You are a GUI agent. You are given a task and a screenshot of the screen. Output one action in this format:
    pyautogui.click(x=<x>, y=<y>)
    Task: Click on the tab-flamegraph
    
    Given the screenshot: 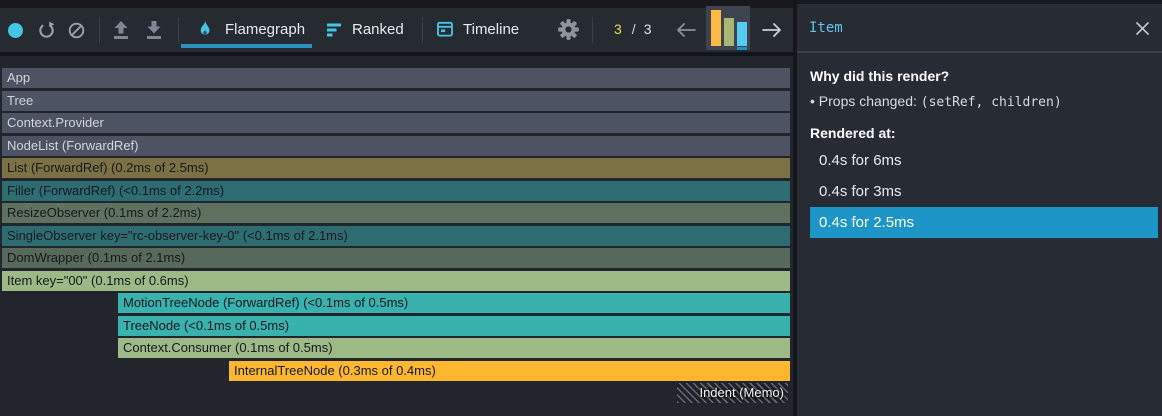 What is the action you would take?
    pyautogui.click(x=205, y=29)
    